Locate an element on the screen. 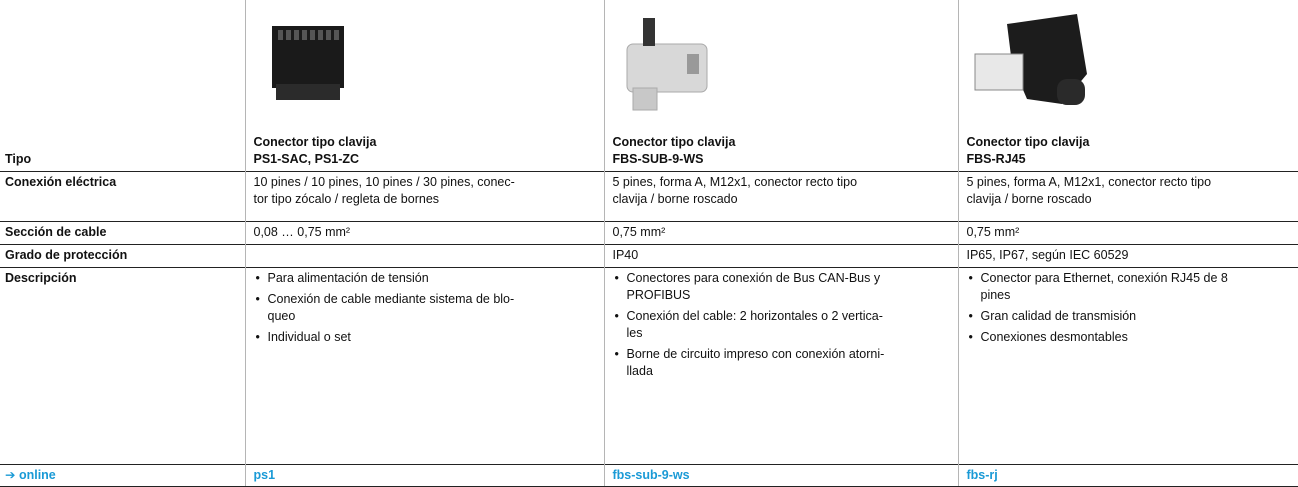  bullet-line: PROFIBUS is located at coordinates (658, 295).